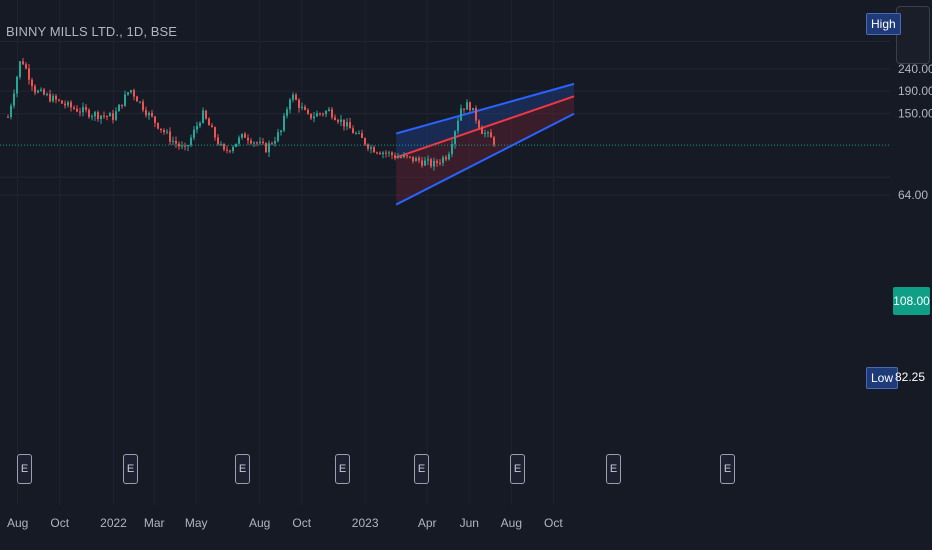 Image resolution: width=932 pixels, height=550 pixels. Describe the element at coordinates (882, 378) in the screenshot. I see `low-badge: Low` at that location.